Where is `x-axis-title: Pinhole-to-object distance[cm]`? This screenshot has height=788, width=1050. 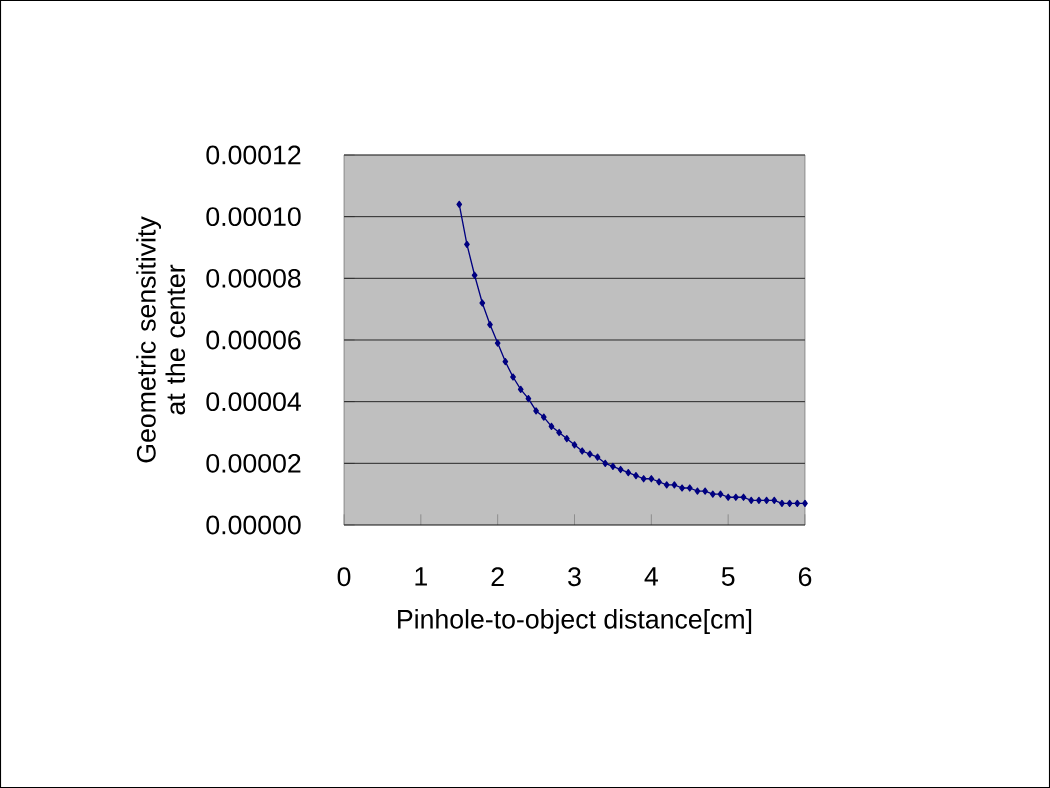 x-axis-title: Pinhole-to-object distance[cm] is located at coordinates (575, 621).